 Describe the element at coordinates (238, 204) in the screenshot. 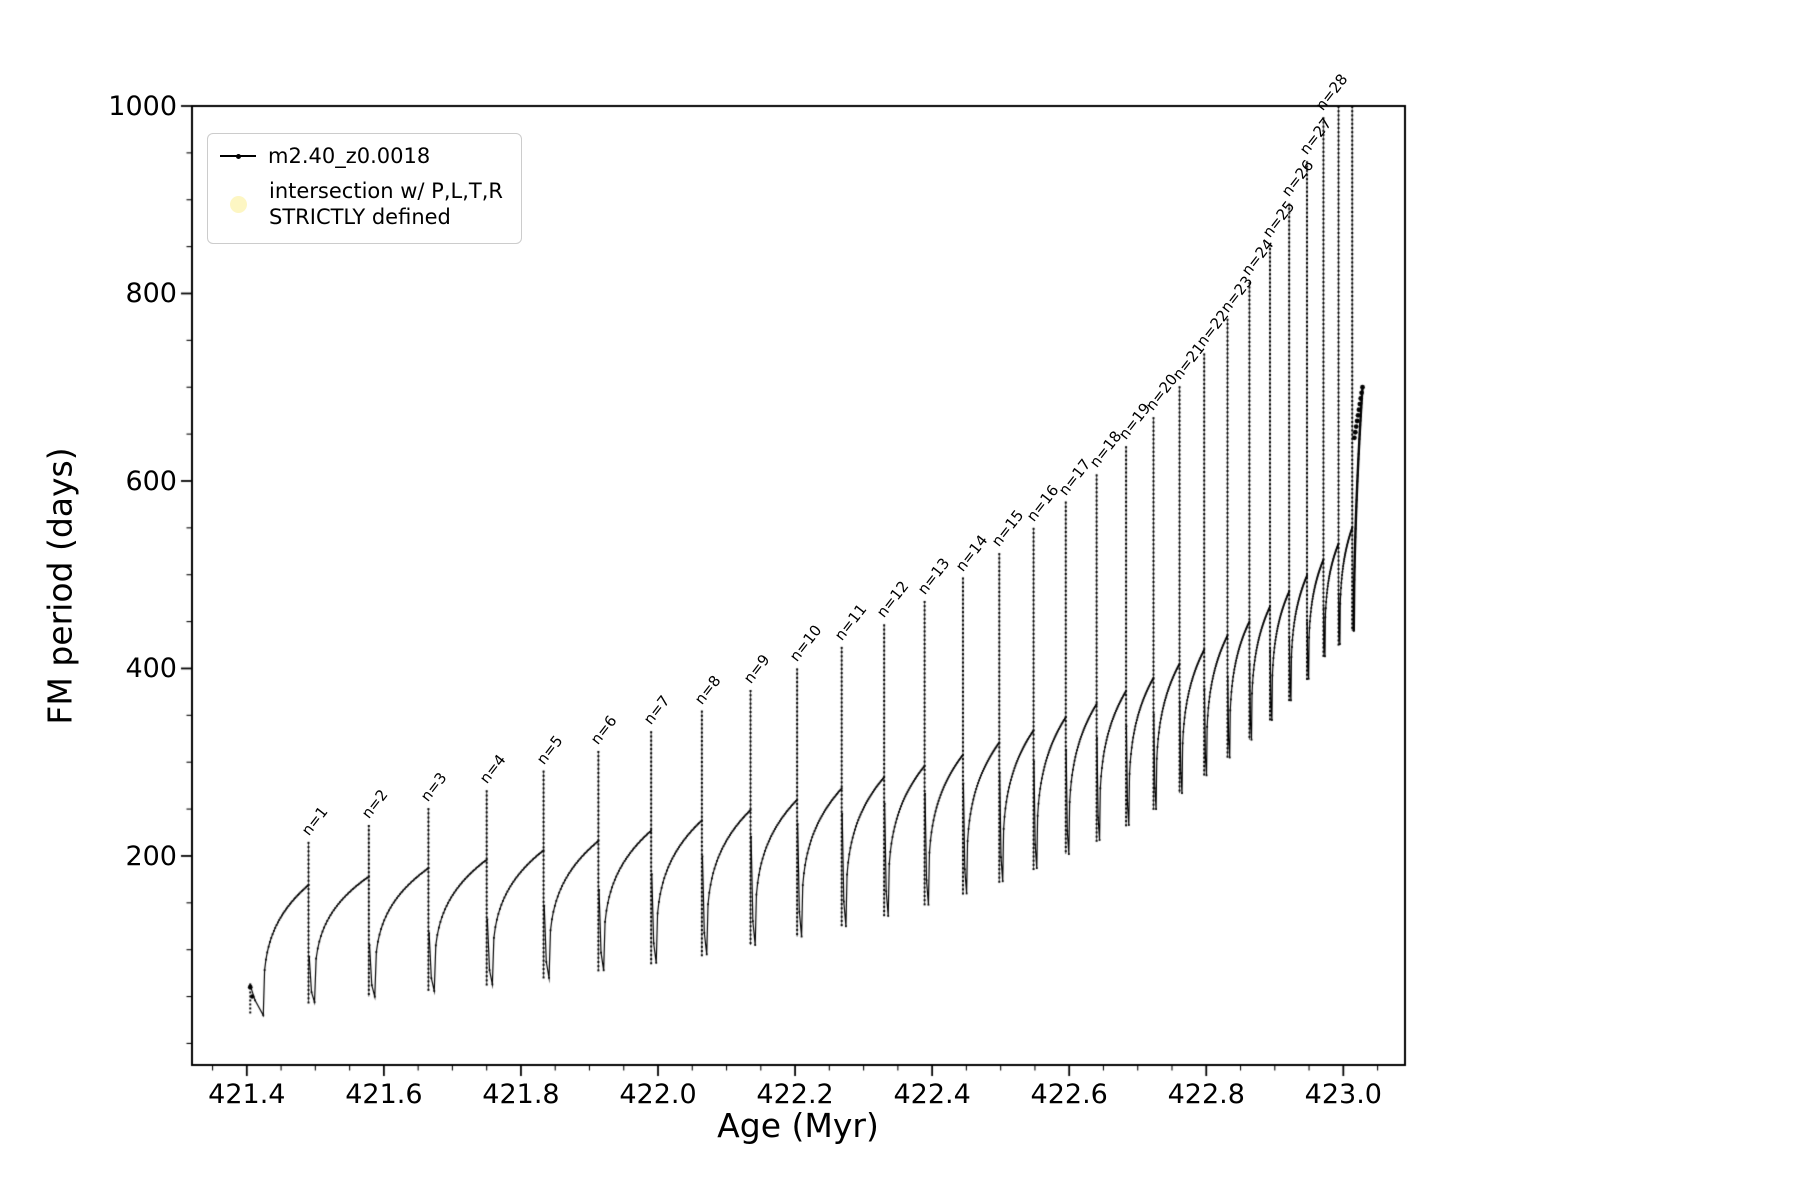

I see `intersection-marker-icon` at that location.